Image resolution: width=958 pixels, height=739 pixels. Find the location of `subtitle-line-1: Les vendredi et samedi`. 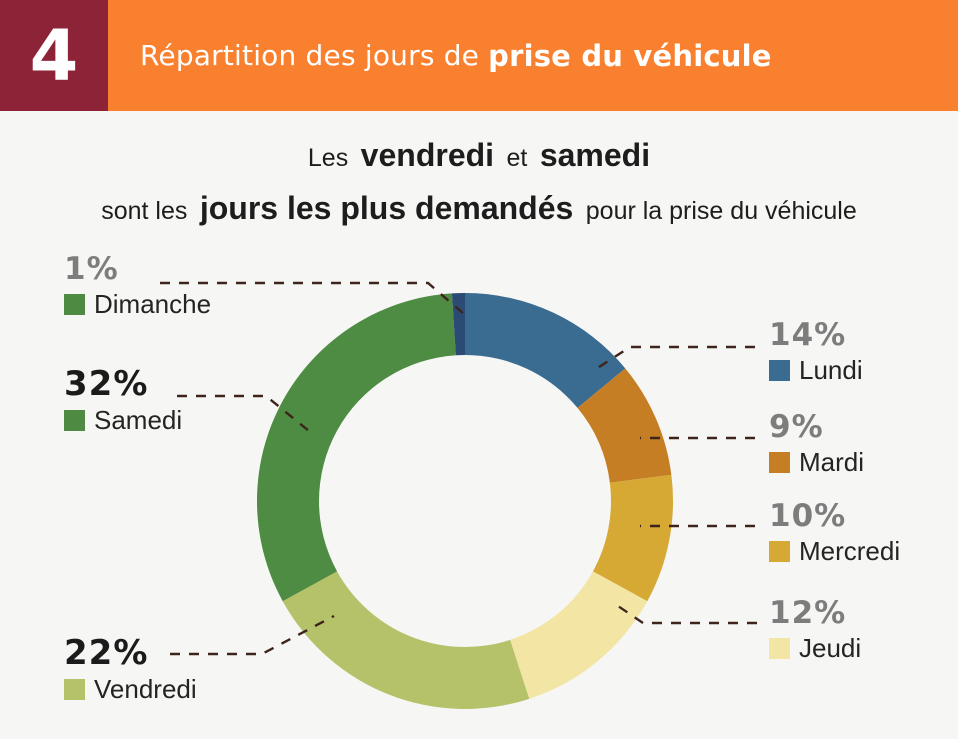

subtitle-line-1: Les vendredi et samedi is located at coordinates (479, 158).